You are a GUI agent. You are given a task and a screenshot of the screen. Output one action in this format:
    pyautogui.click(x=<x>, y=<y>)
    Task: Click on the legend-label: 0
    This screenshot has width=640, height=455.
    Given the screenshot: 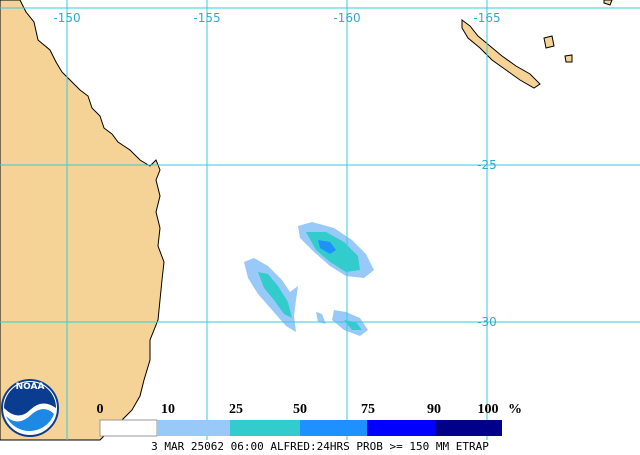 What is the action you would take?
    pyautogui.click(x=100, y=409)
    